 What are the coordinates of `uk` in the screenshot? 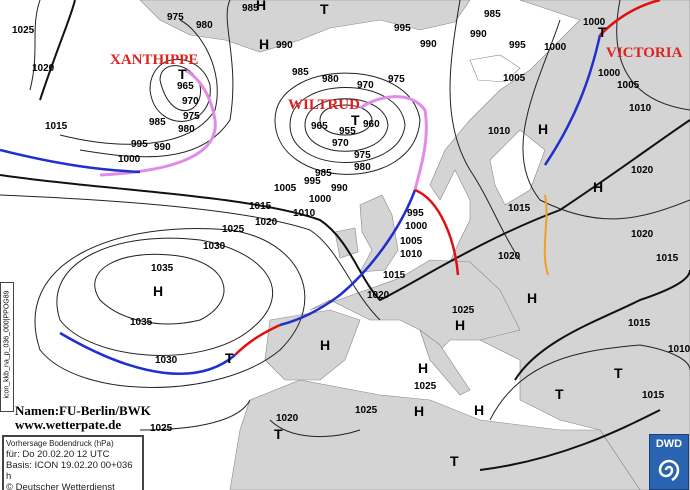 It's located at (379, 233).